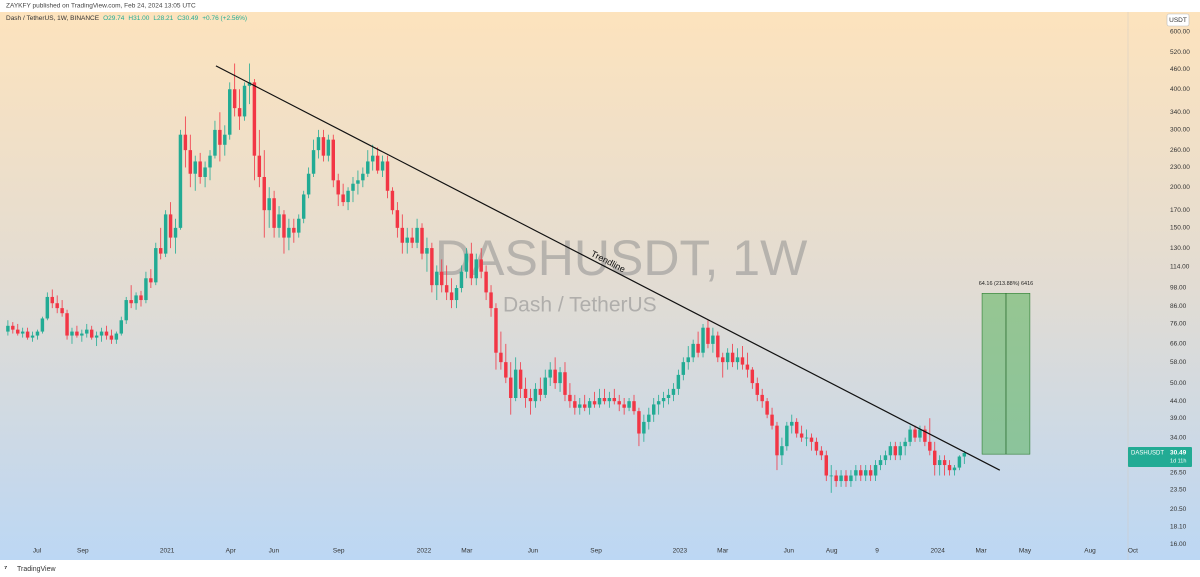 The width and height of the screenshot is (1200, 577). Describe the element at coordinates (1178, 383) in the screenshot. I see `y-tick-label: 50.00` at that location.